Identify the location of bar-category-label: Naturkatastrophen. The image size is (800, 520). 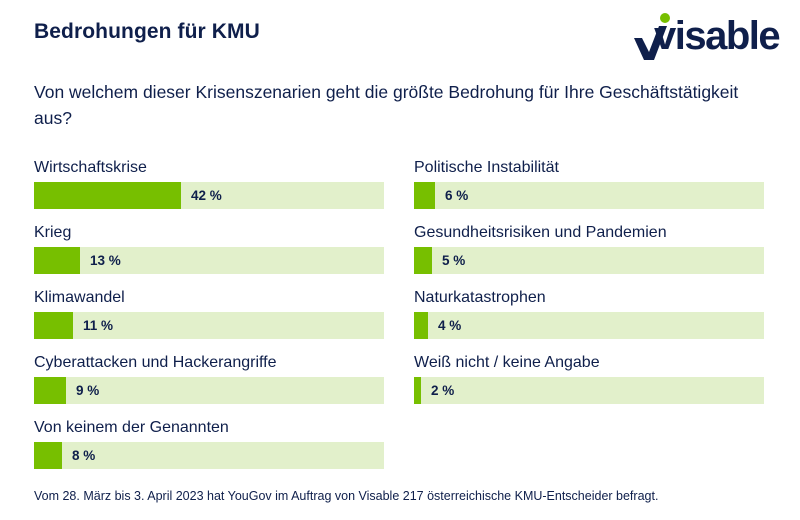
(480, 297).